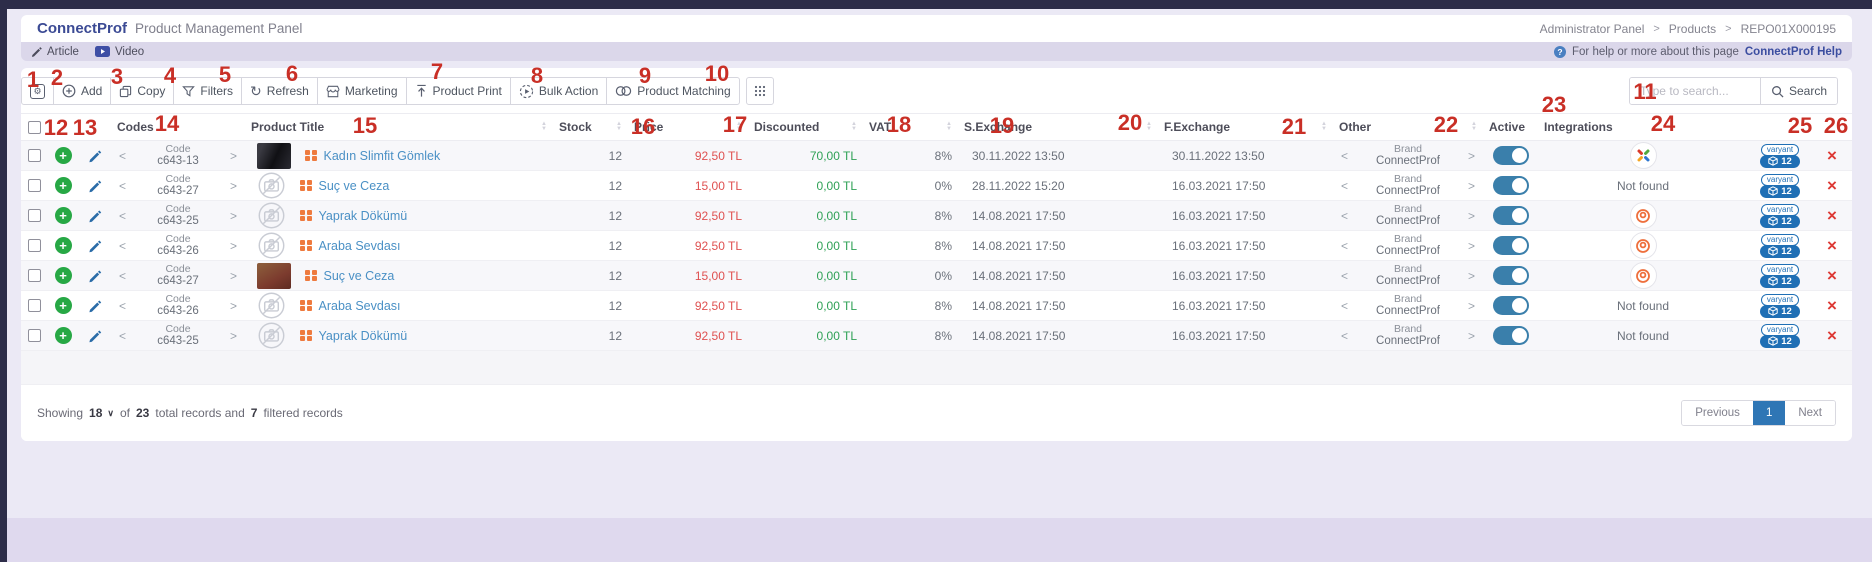 This screenshot has height=562, width=1872. What do you see at coordinates (82, 91) in the screenshot?
I see `add-button: Add` at bounding box center [82, 91].